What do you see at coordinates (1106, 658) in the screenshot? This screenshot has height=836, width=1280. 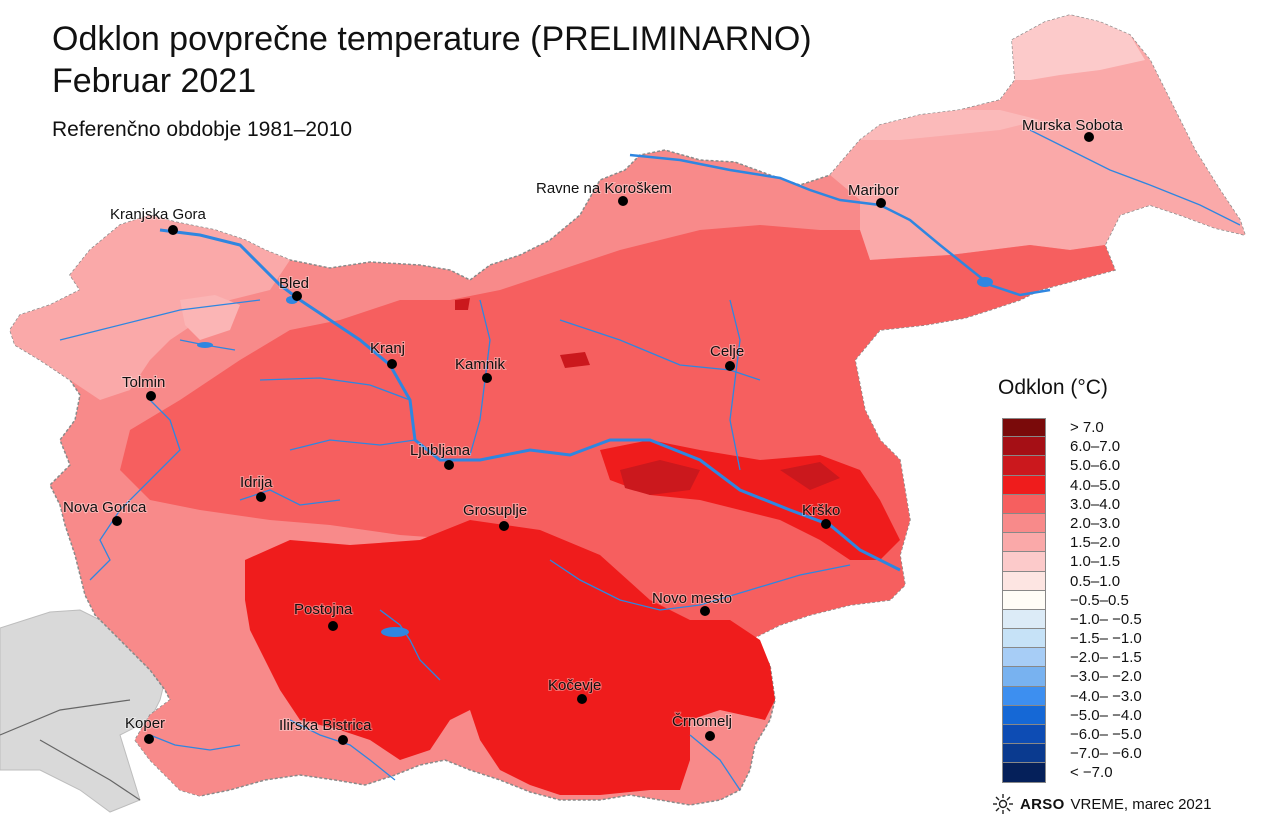 I see `legend-label: −2.0– −1.5` at bounding box center [1106, 658].